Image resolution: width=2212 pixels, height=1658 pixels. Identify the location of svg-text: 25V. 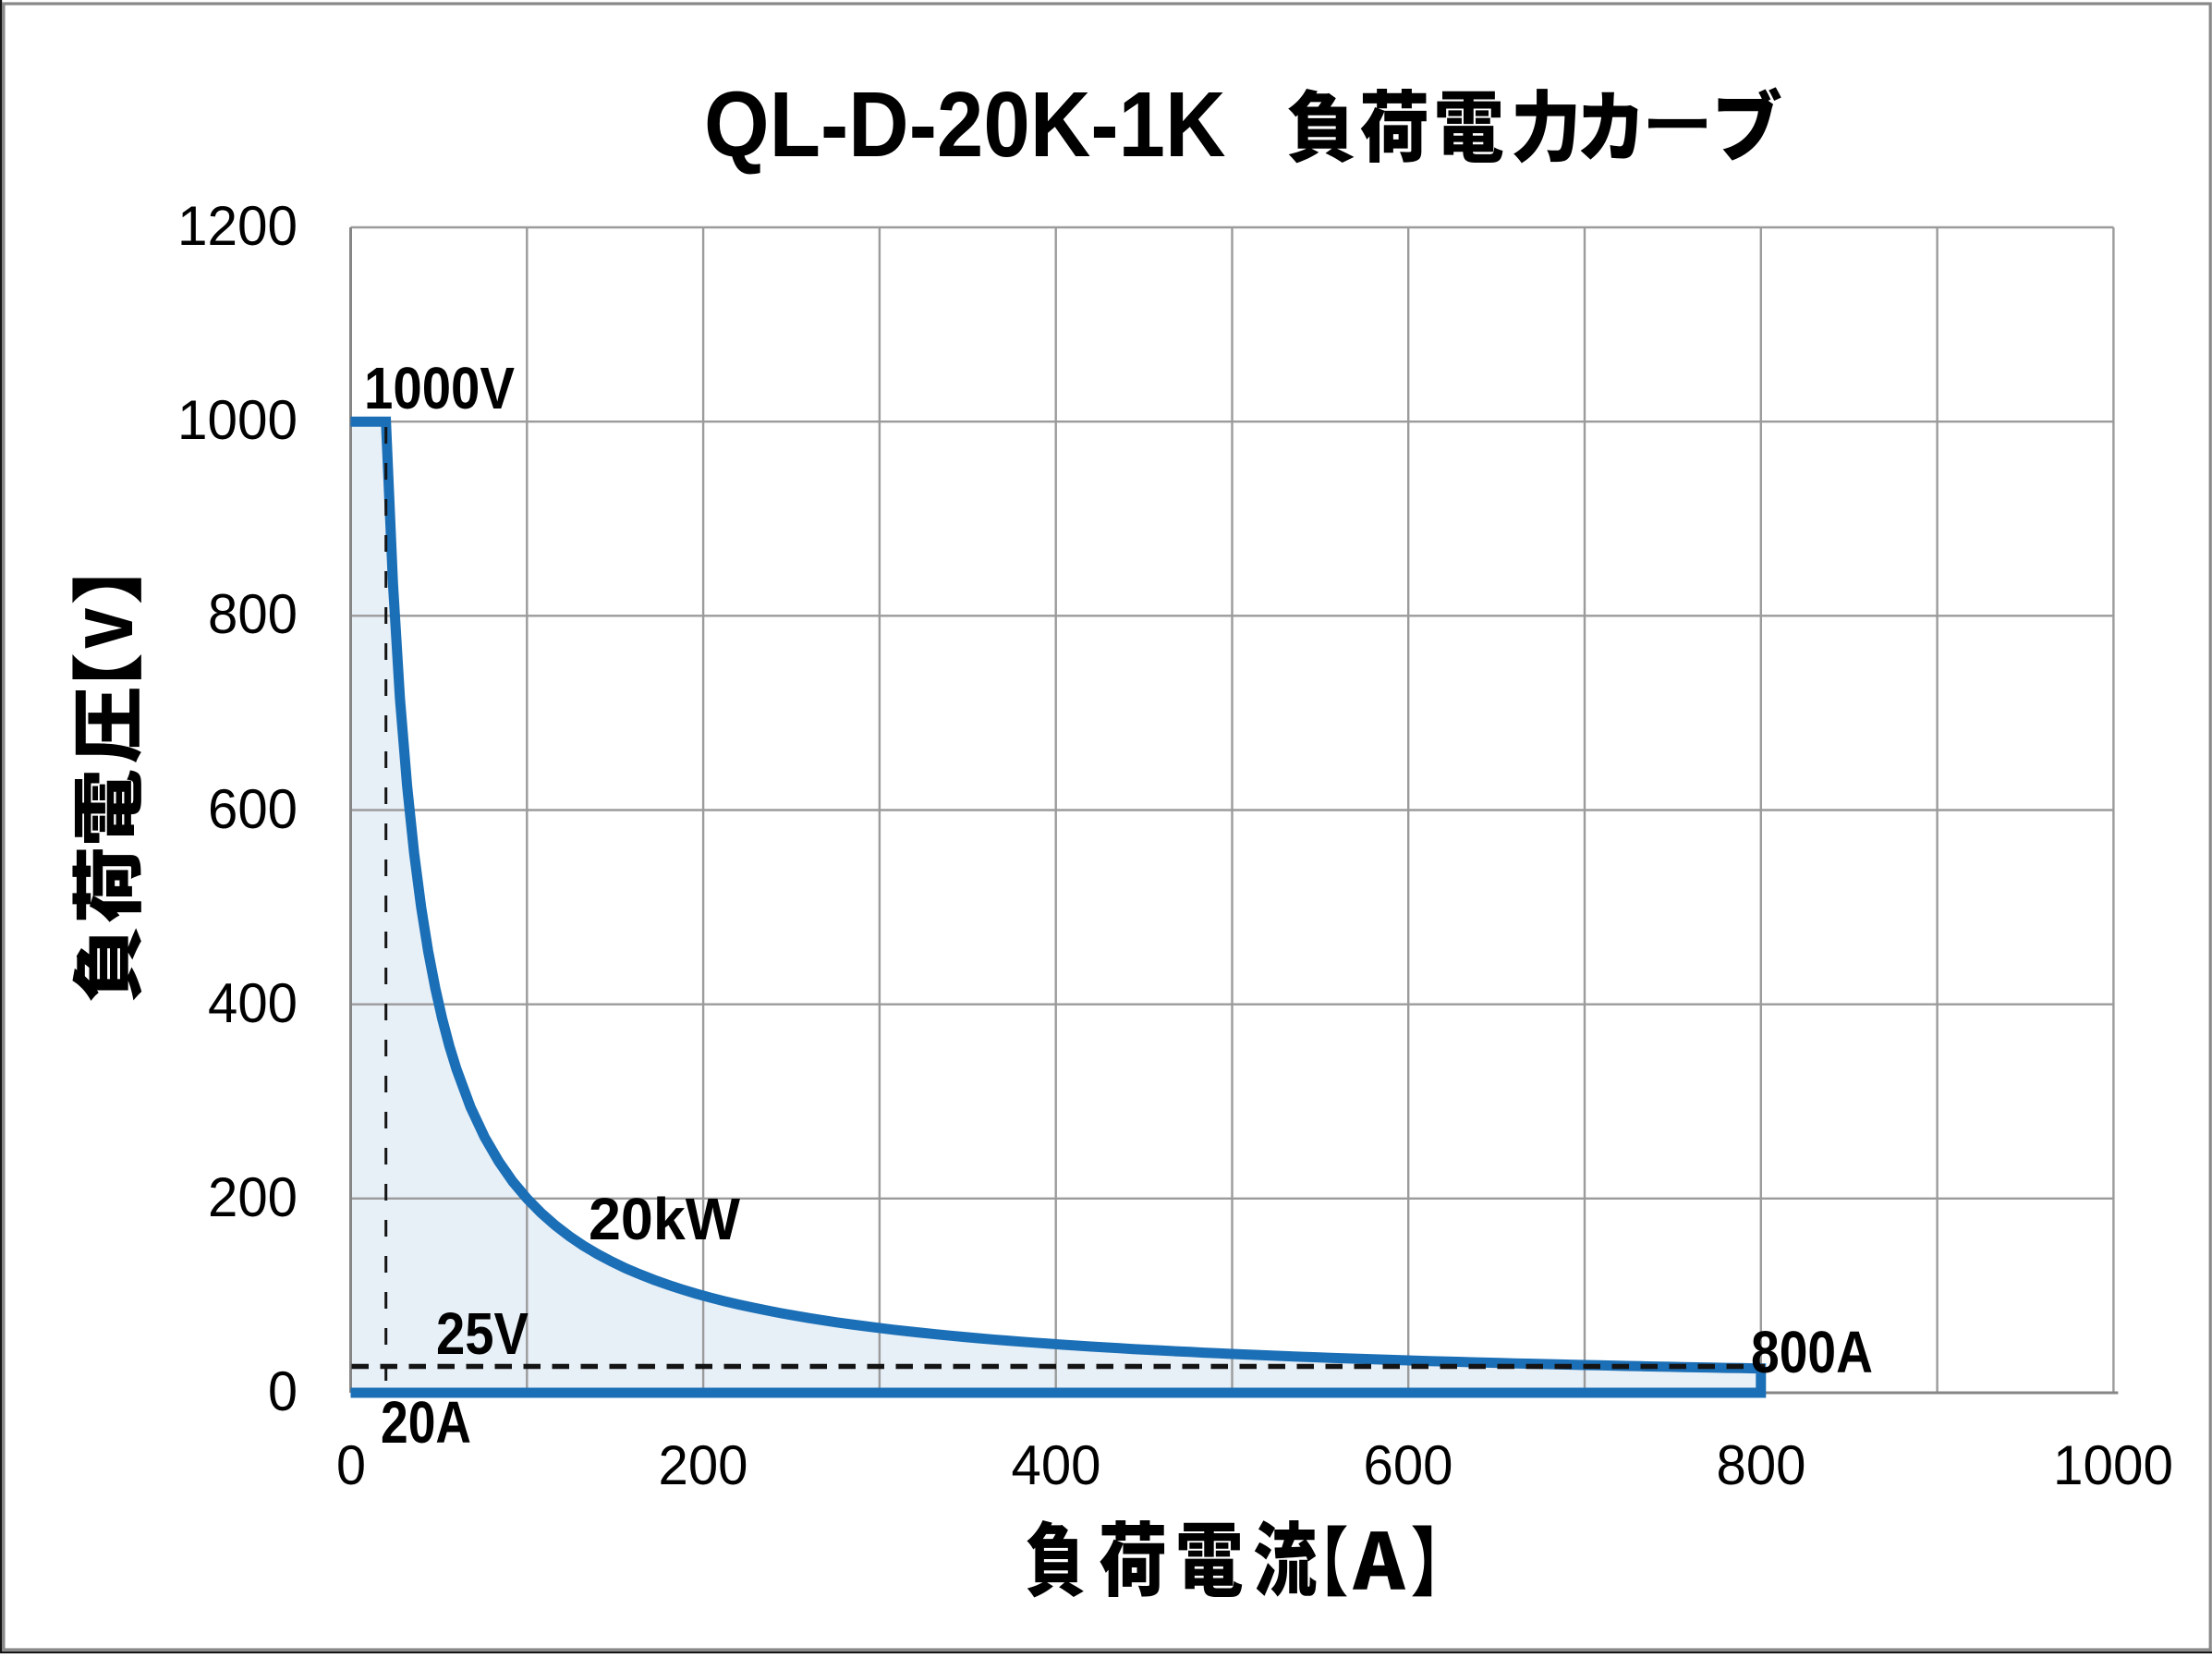
(482, 1333).